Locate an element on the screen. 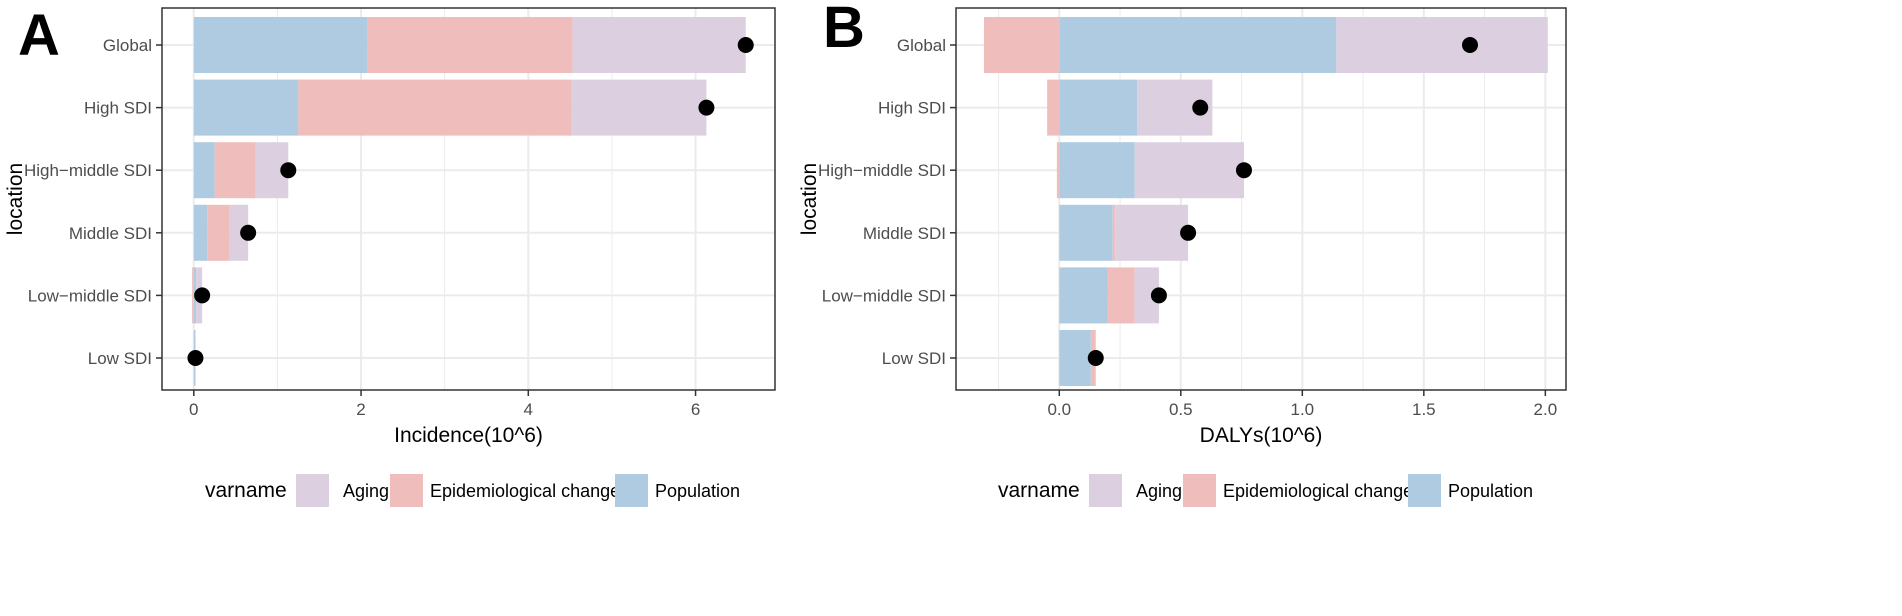  x-tick-label: 0.0 is located at coordinates (1059, 409).